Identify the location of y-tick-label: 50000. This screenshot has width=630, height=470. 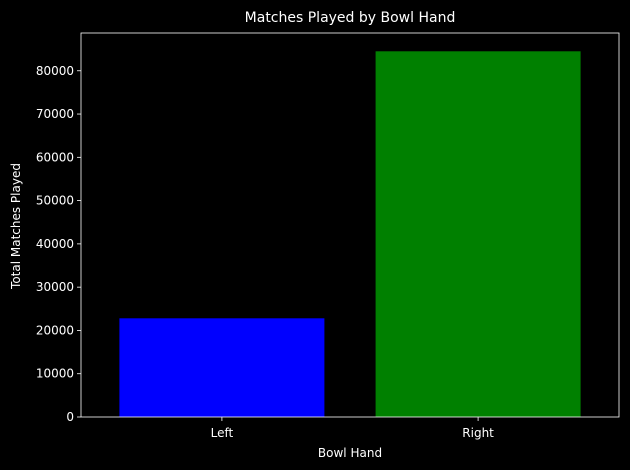
(55, 201).